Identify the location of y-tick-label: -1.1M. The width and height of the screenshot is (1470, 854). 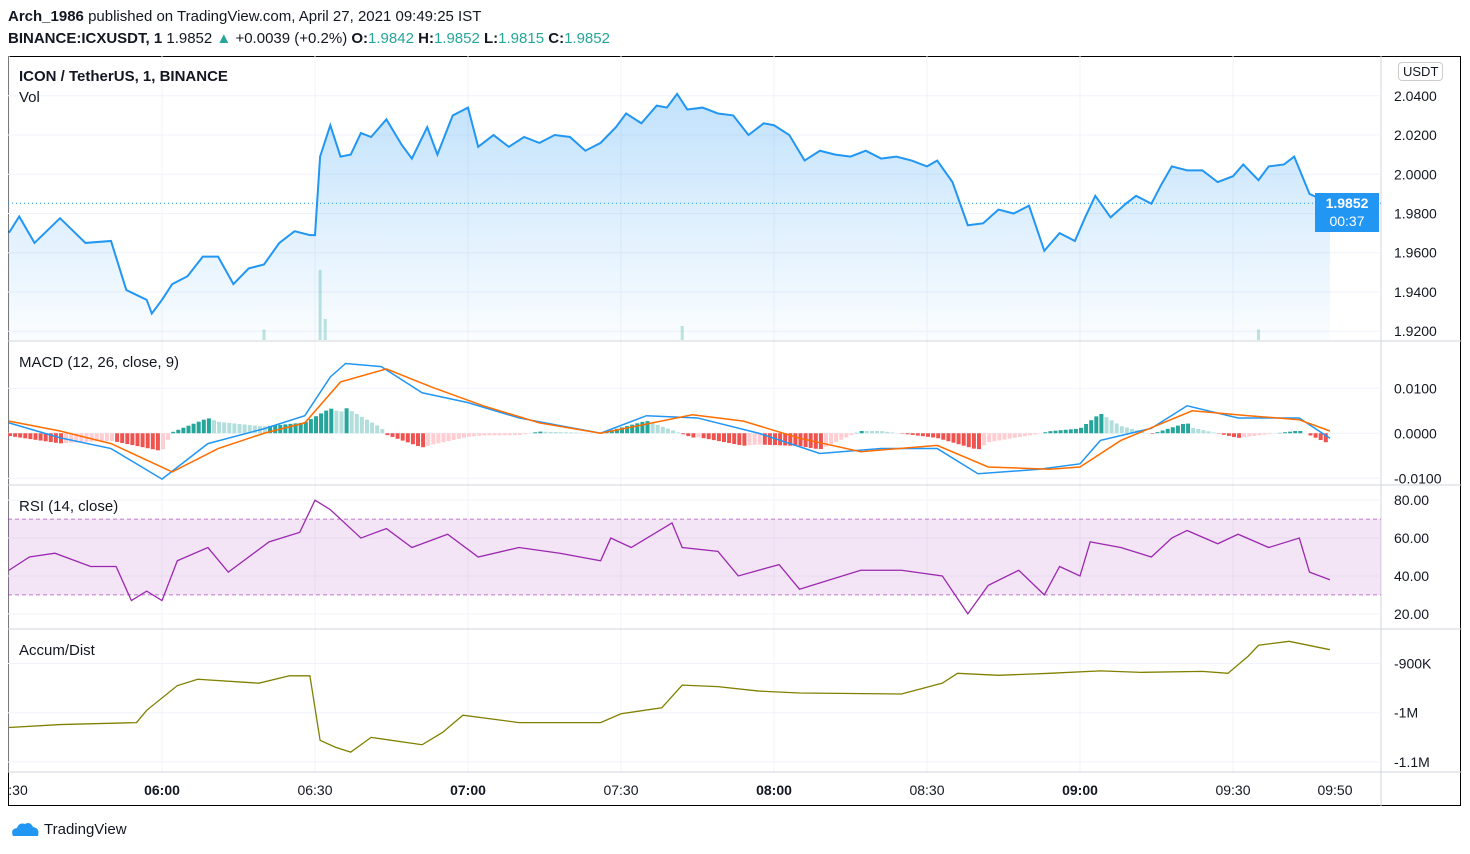
(1412, 762).